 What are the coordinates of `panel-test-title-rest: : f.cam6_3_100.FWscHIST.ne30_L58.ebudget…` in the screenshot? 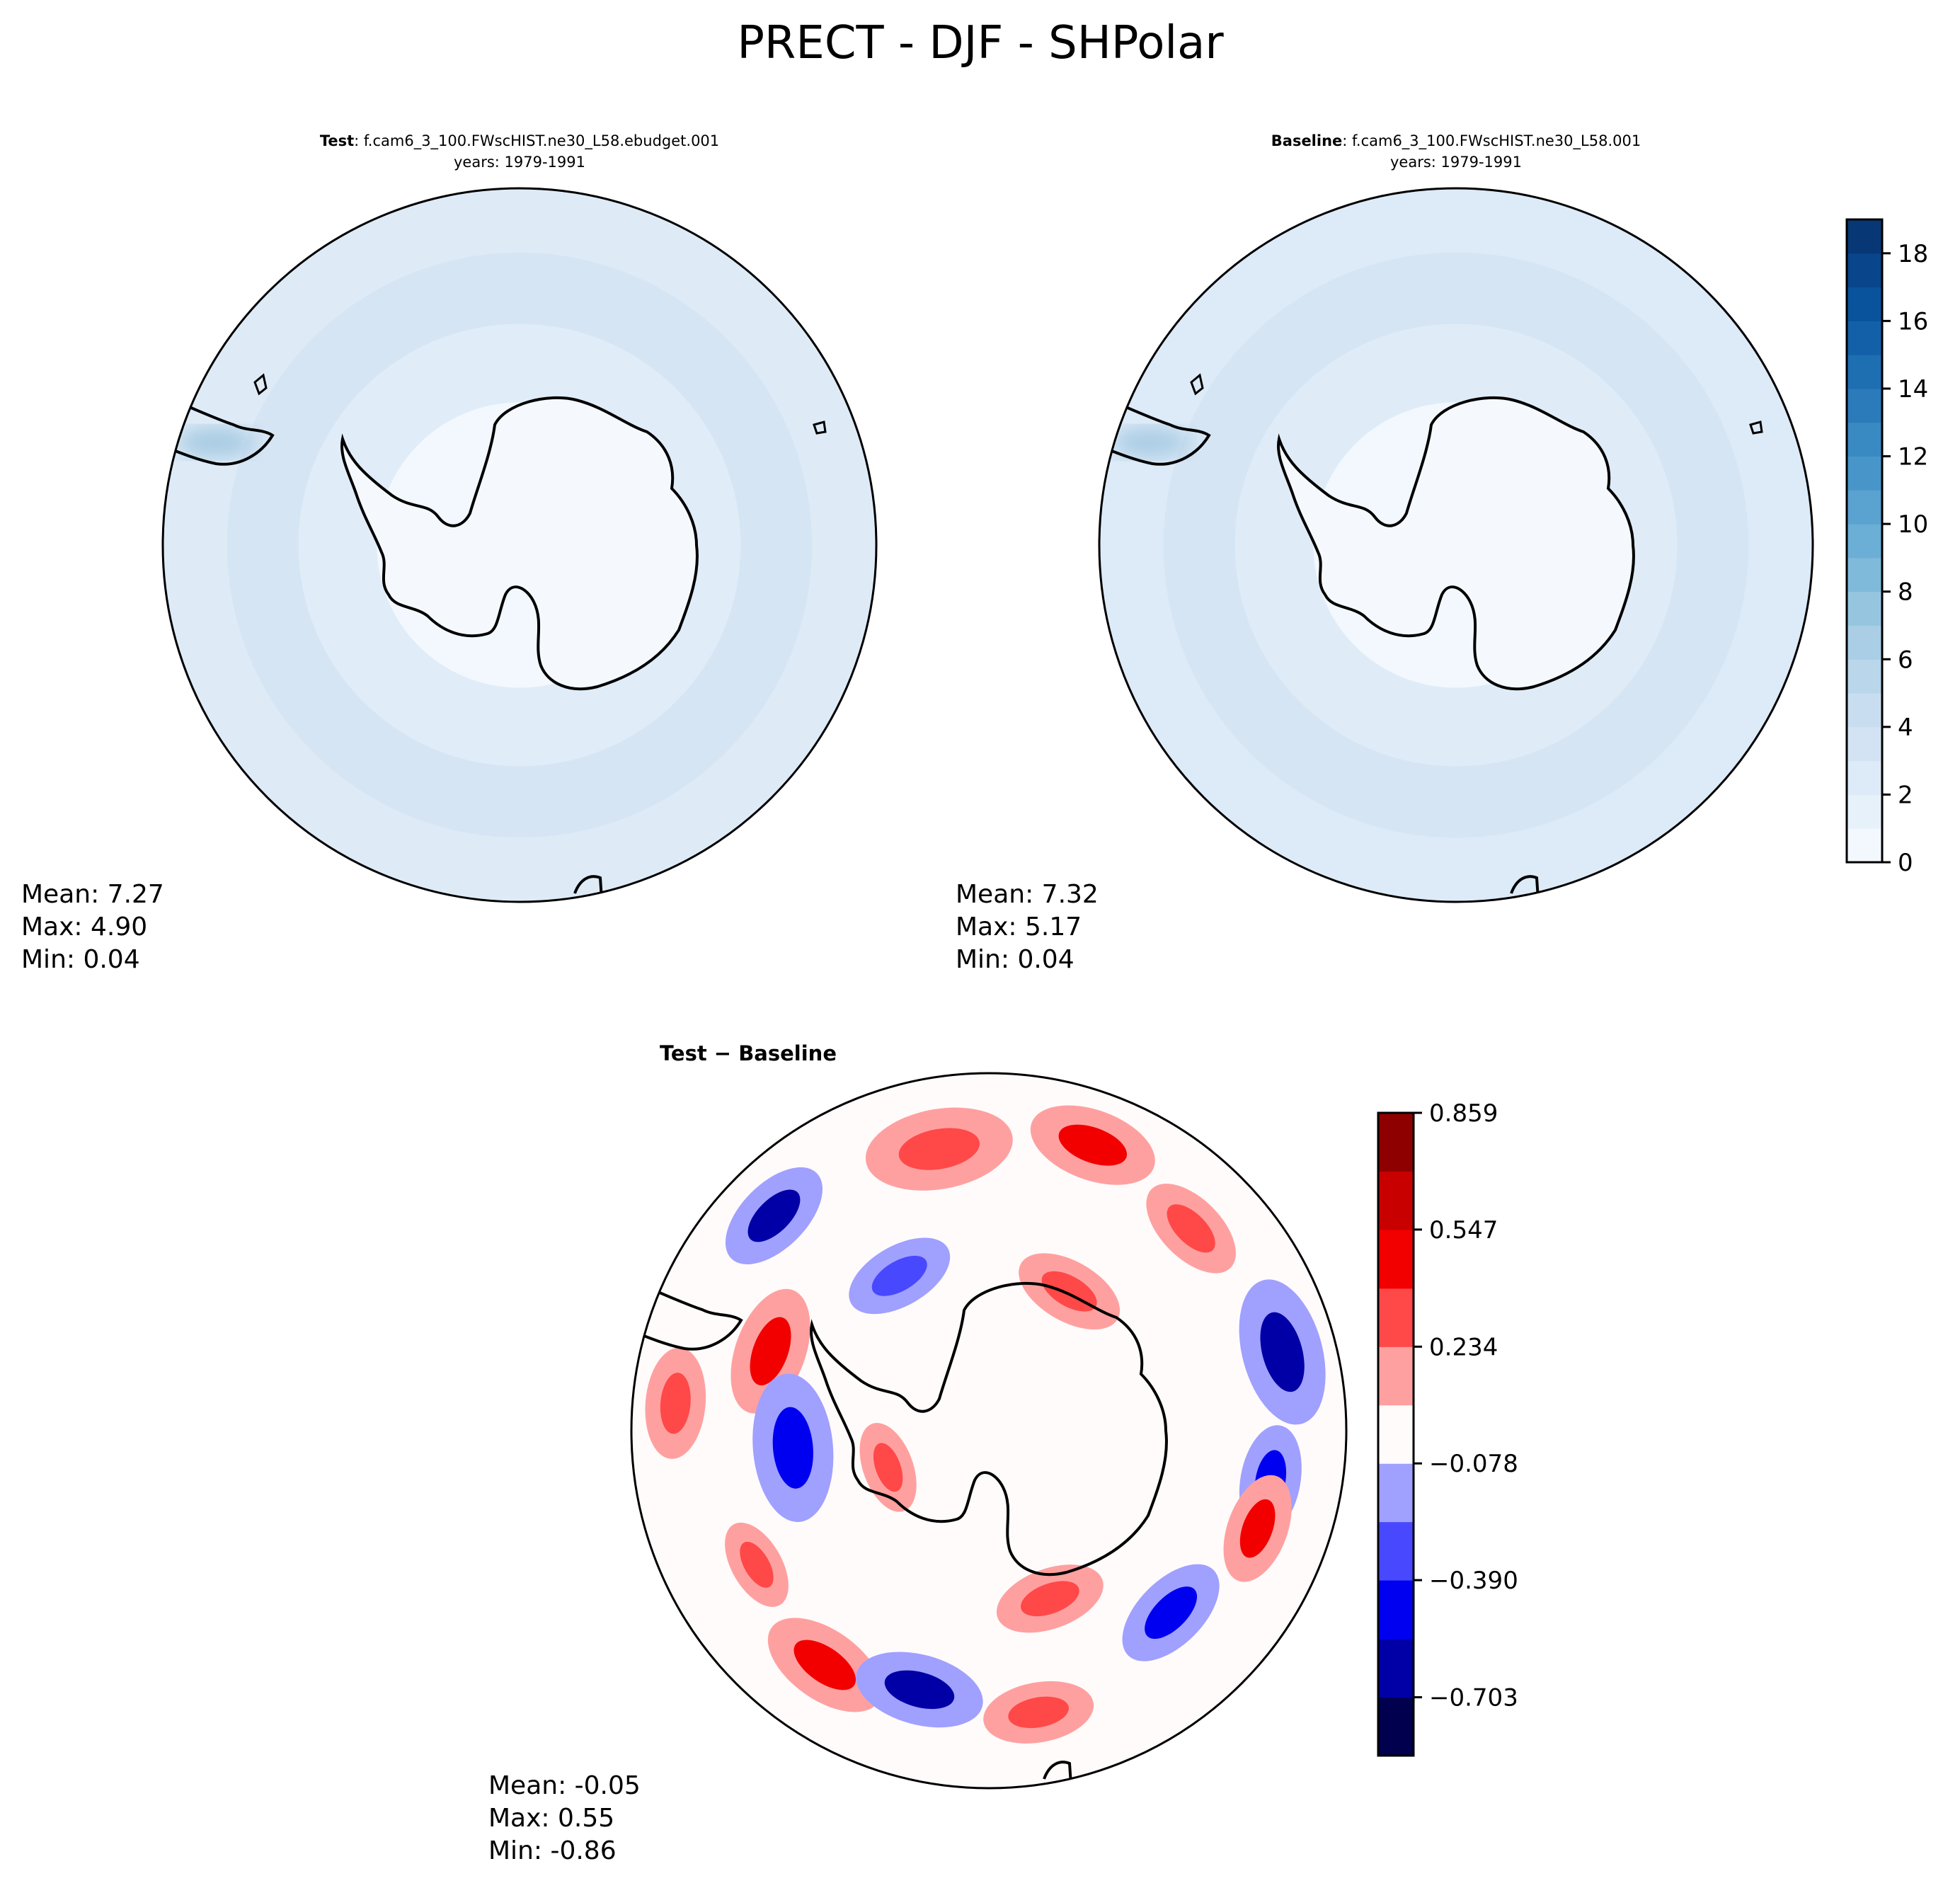 It's located at (536, 141).